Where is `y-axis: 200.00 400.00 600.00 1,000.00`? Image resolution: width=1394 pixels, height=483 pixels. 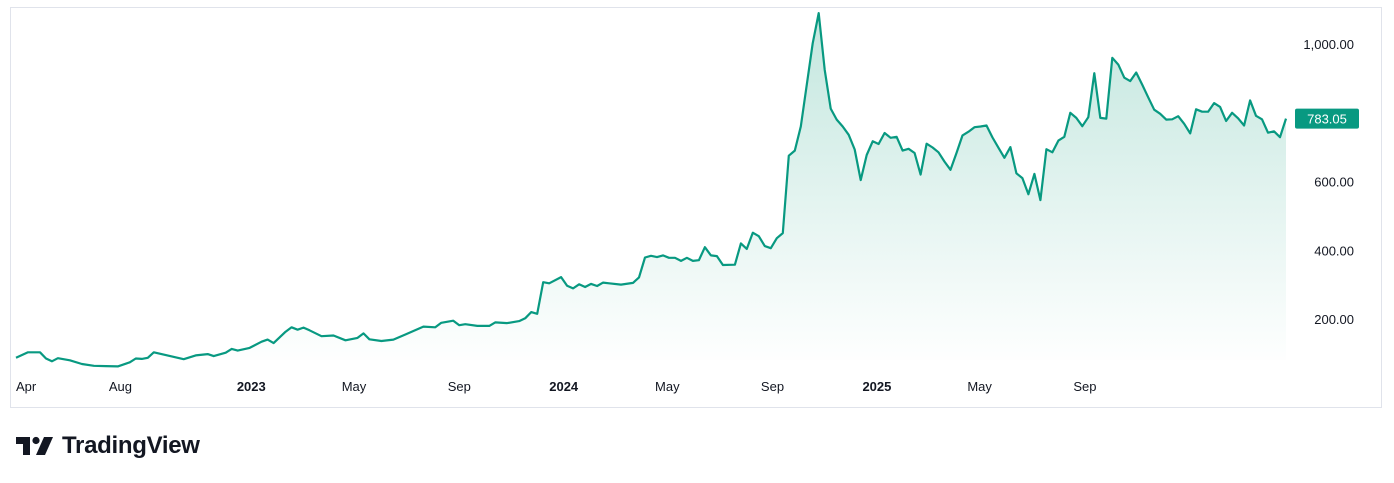
y-axis: 200.00 400.00 600.00 1,000.00 is located at coordinates (1328, 182).